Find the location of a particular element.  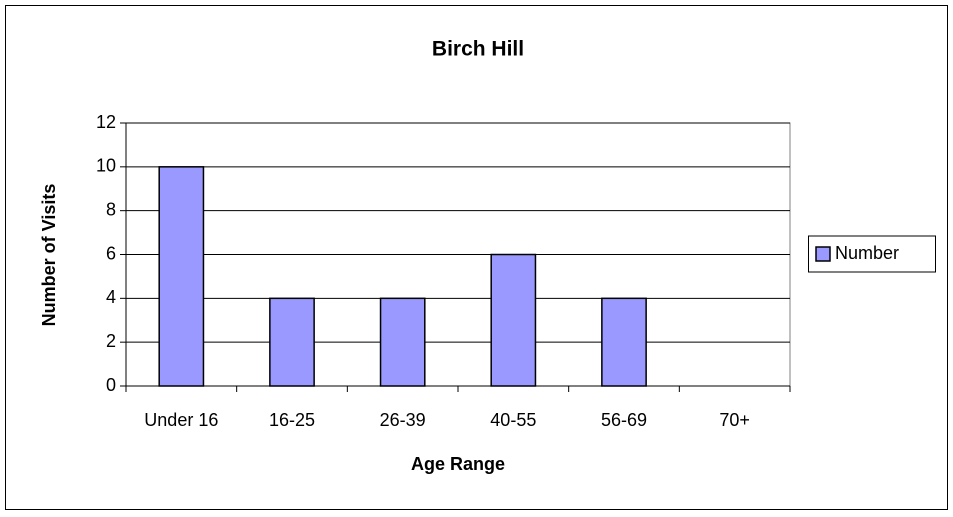

y-tick-label: 0 is located at coordinates (111, 385).